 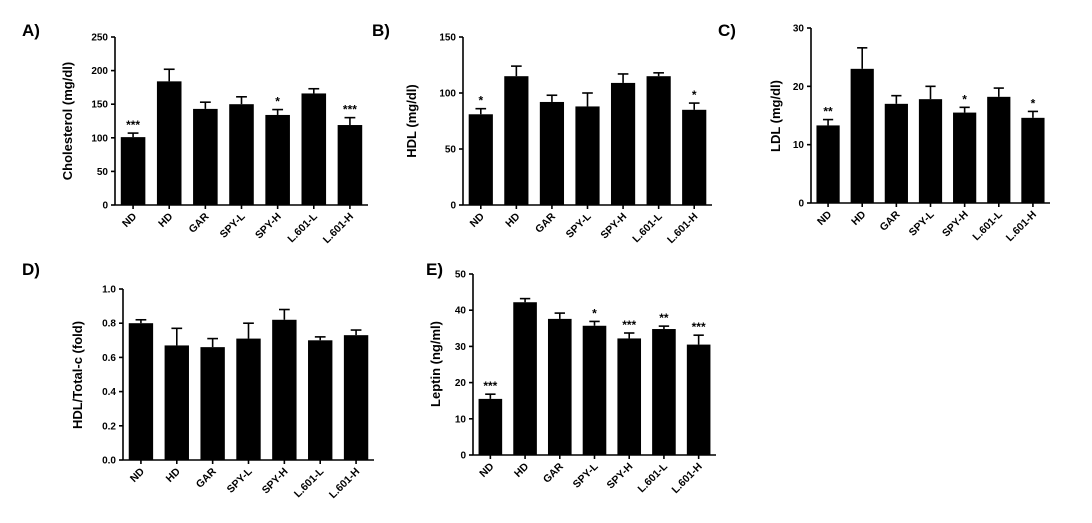 What do you see at coordinates (109, 392) in the screenshot?
I see `y-tick-label: 0.4` at bounding box center [109, 392].